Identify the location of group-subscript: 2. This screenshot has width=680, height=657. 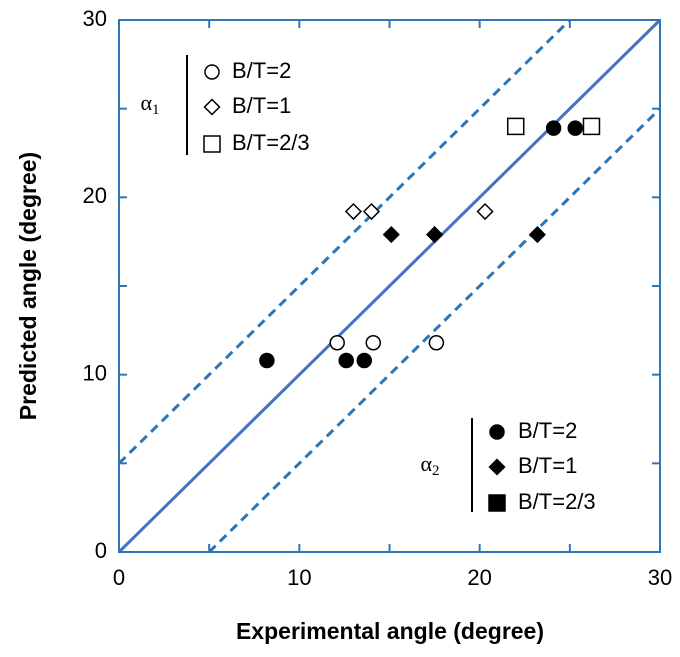
(436, 471).